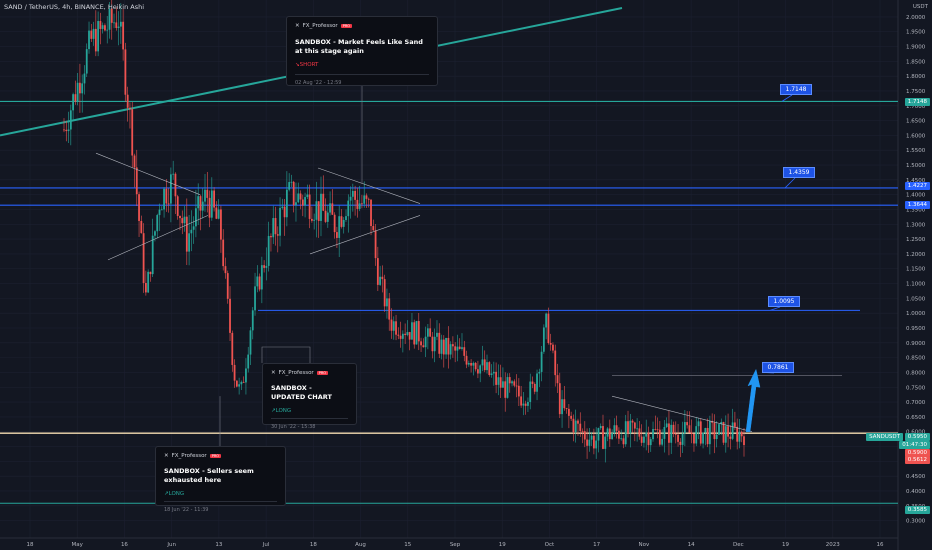 The height and width of the screenshot is (550, 932). Describe the element at coordinates (917, 510) in the screenshot. I see `level-tag-6: 0.3585` at that location.